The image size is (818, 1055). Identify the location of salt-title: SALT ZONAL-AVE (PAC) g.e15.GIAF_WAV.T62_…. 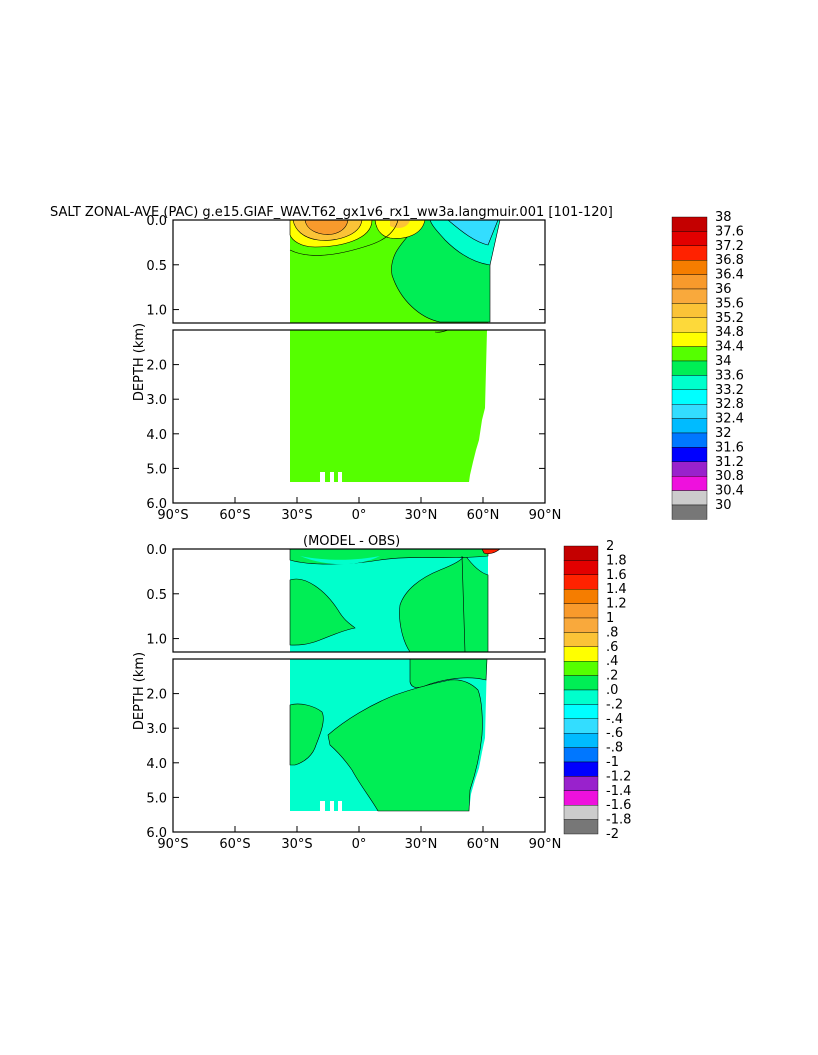
(331, 212).